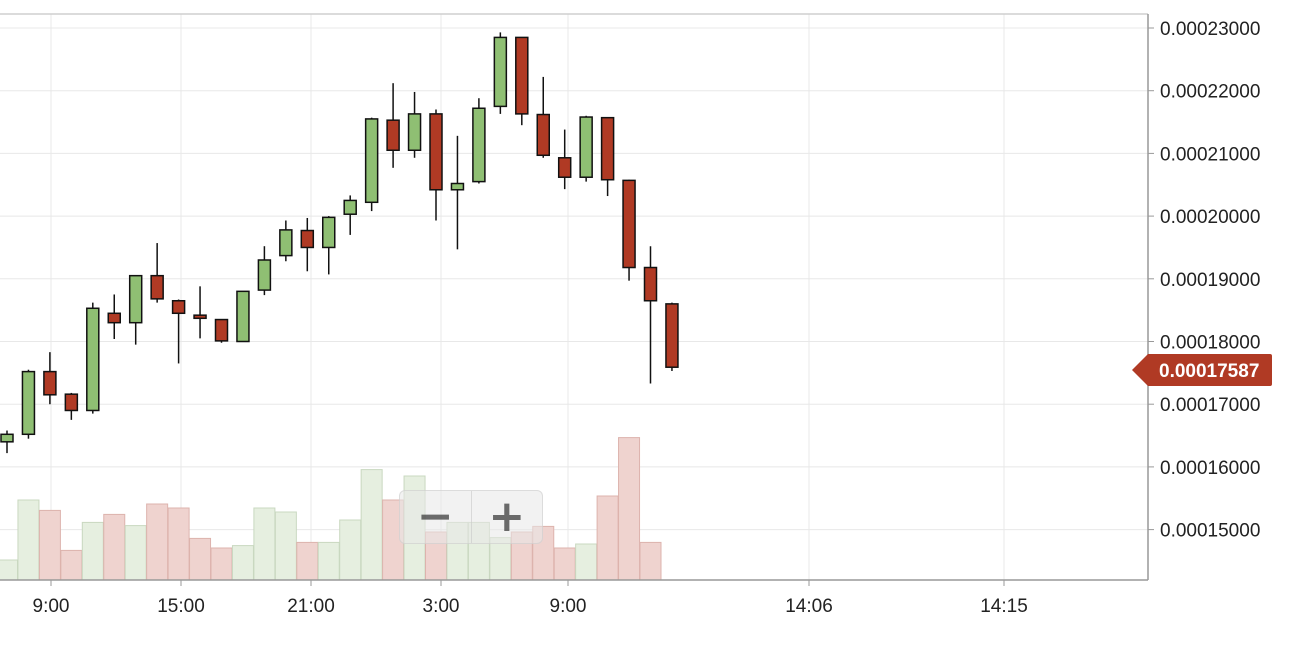  I want to click on last-price-tag: 0.00017587, so click(1202, 370).